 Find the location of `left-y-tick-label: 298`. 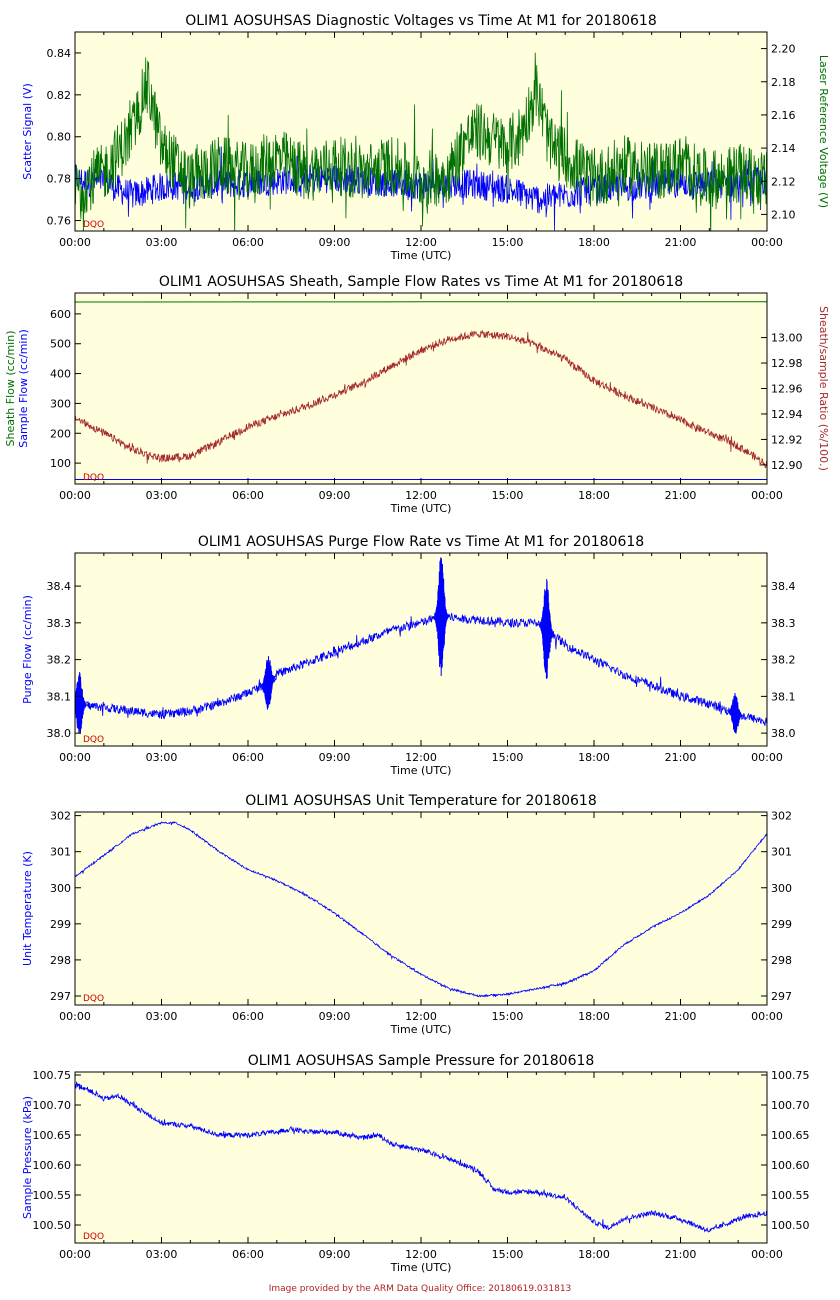

left-y-tick-label: 298 is located at coordinates (60, 960).